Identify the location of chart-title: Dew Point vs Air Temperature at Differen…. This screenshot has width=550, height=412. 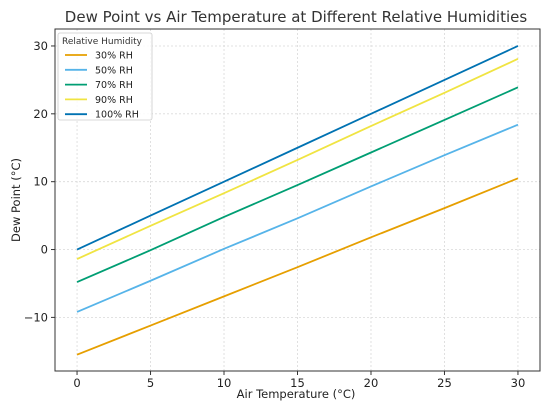
(296, 17).